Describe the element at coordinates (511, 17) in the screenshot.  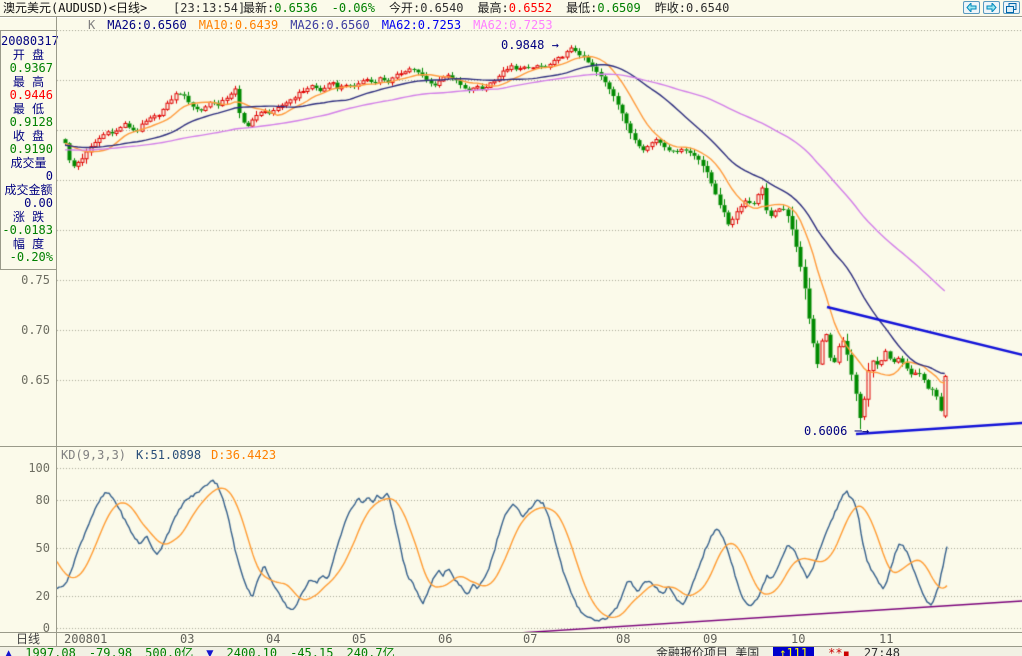
I see `topbar-divider-highlight` at that location.